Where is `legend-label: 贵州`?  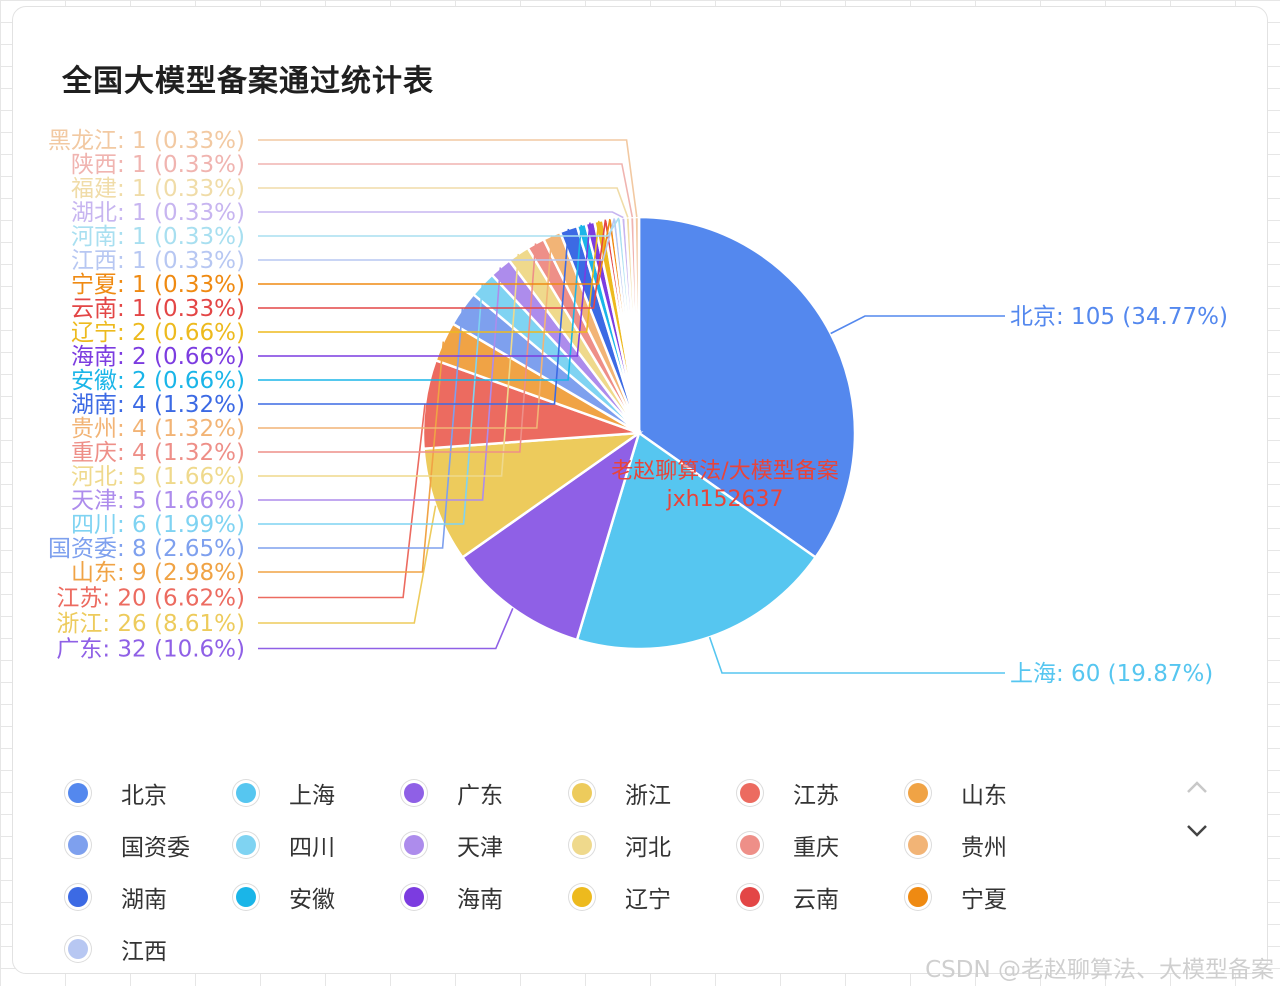 legend-label: 贵州 is located at coordinates (984, 848).